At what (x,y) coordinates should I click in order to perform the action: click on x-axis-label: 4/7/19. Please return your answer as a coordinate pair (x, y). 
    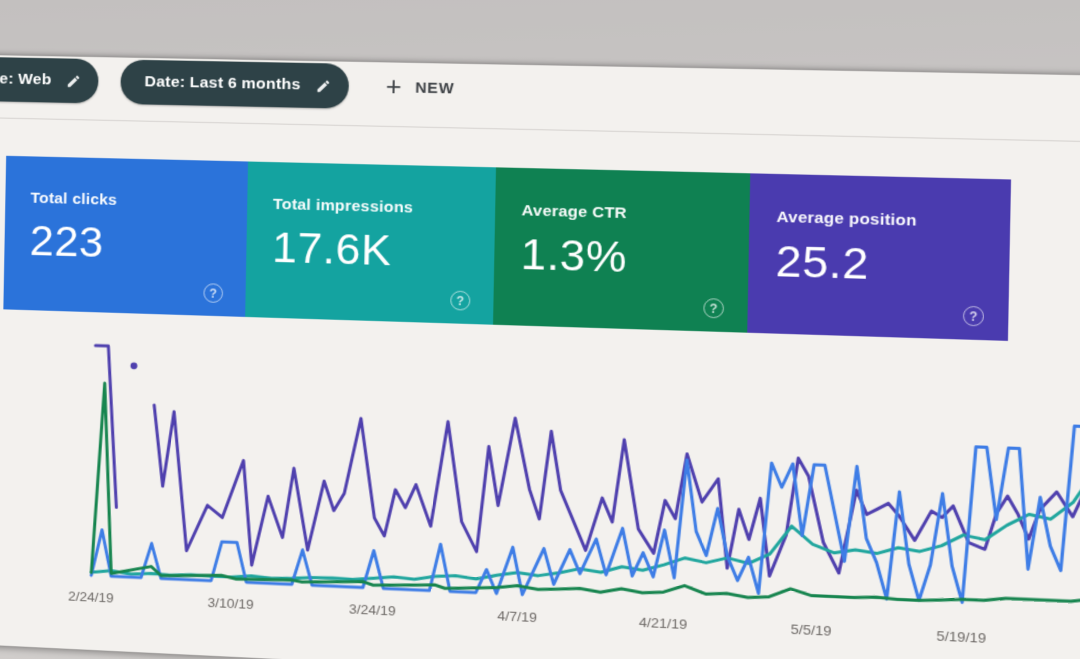
    Looking at the image, I should click on (517, 616).